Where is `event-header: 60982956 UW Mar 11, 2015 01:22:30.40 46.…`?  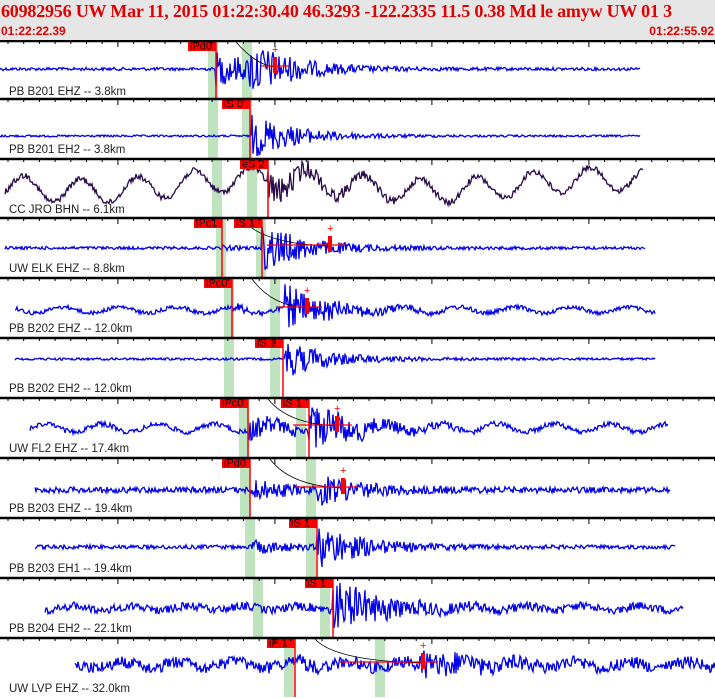 event-header: 60982956 UW Mar 11, 2015 01:22:30.40 46.… is located at coordinates (357, 20).